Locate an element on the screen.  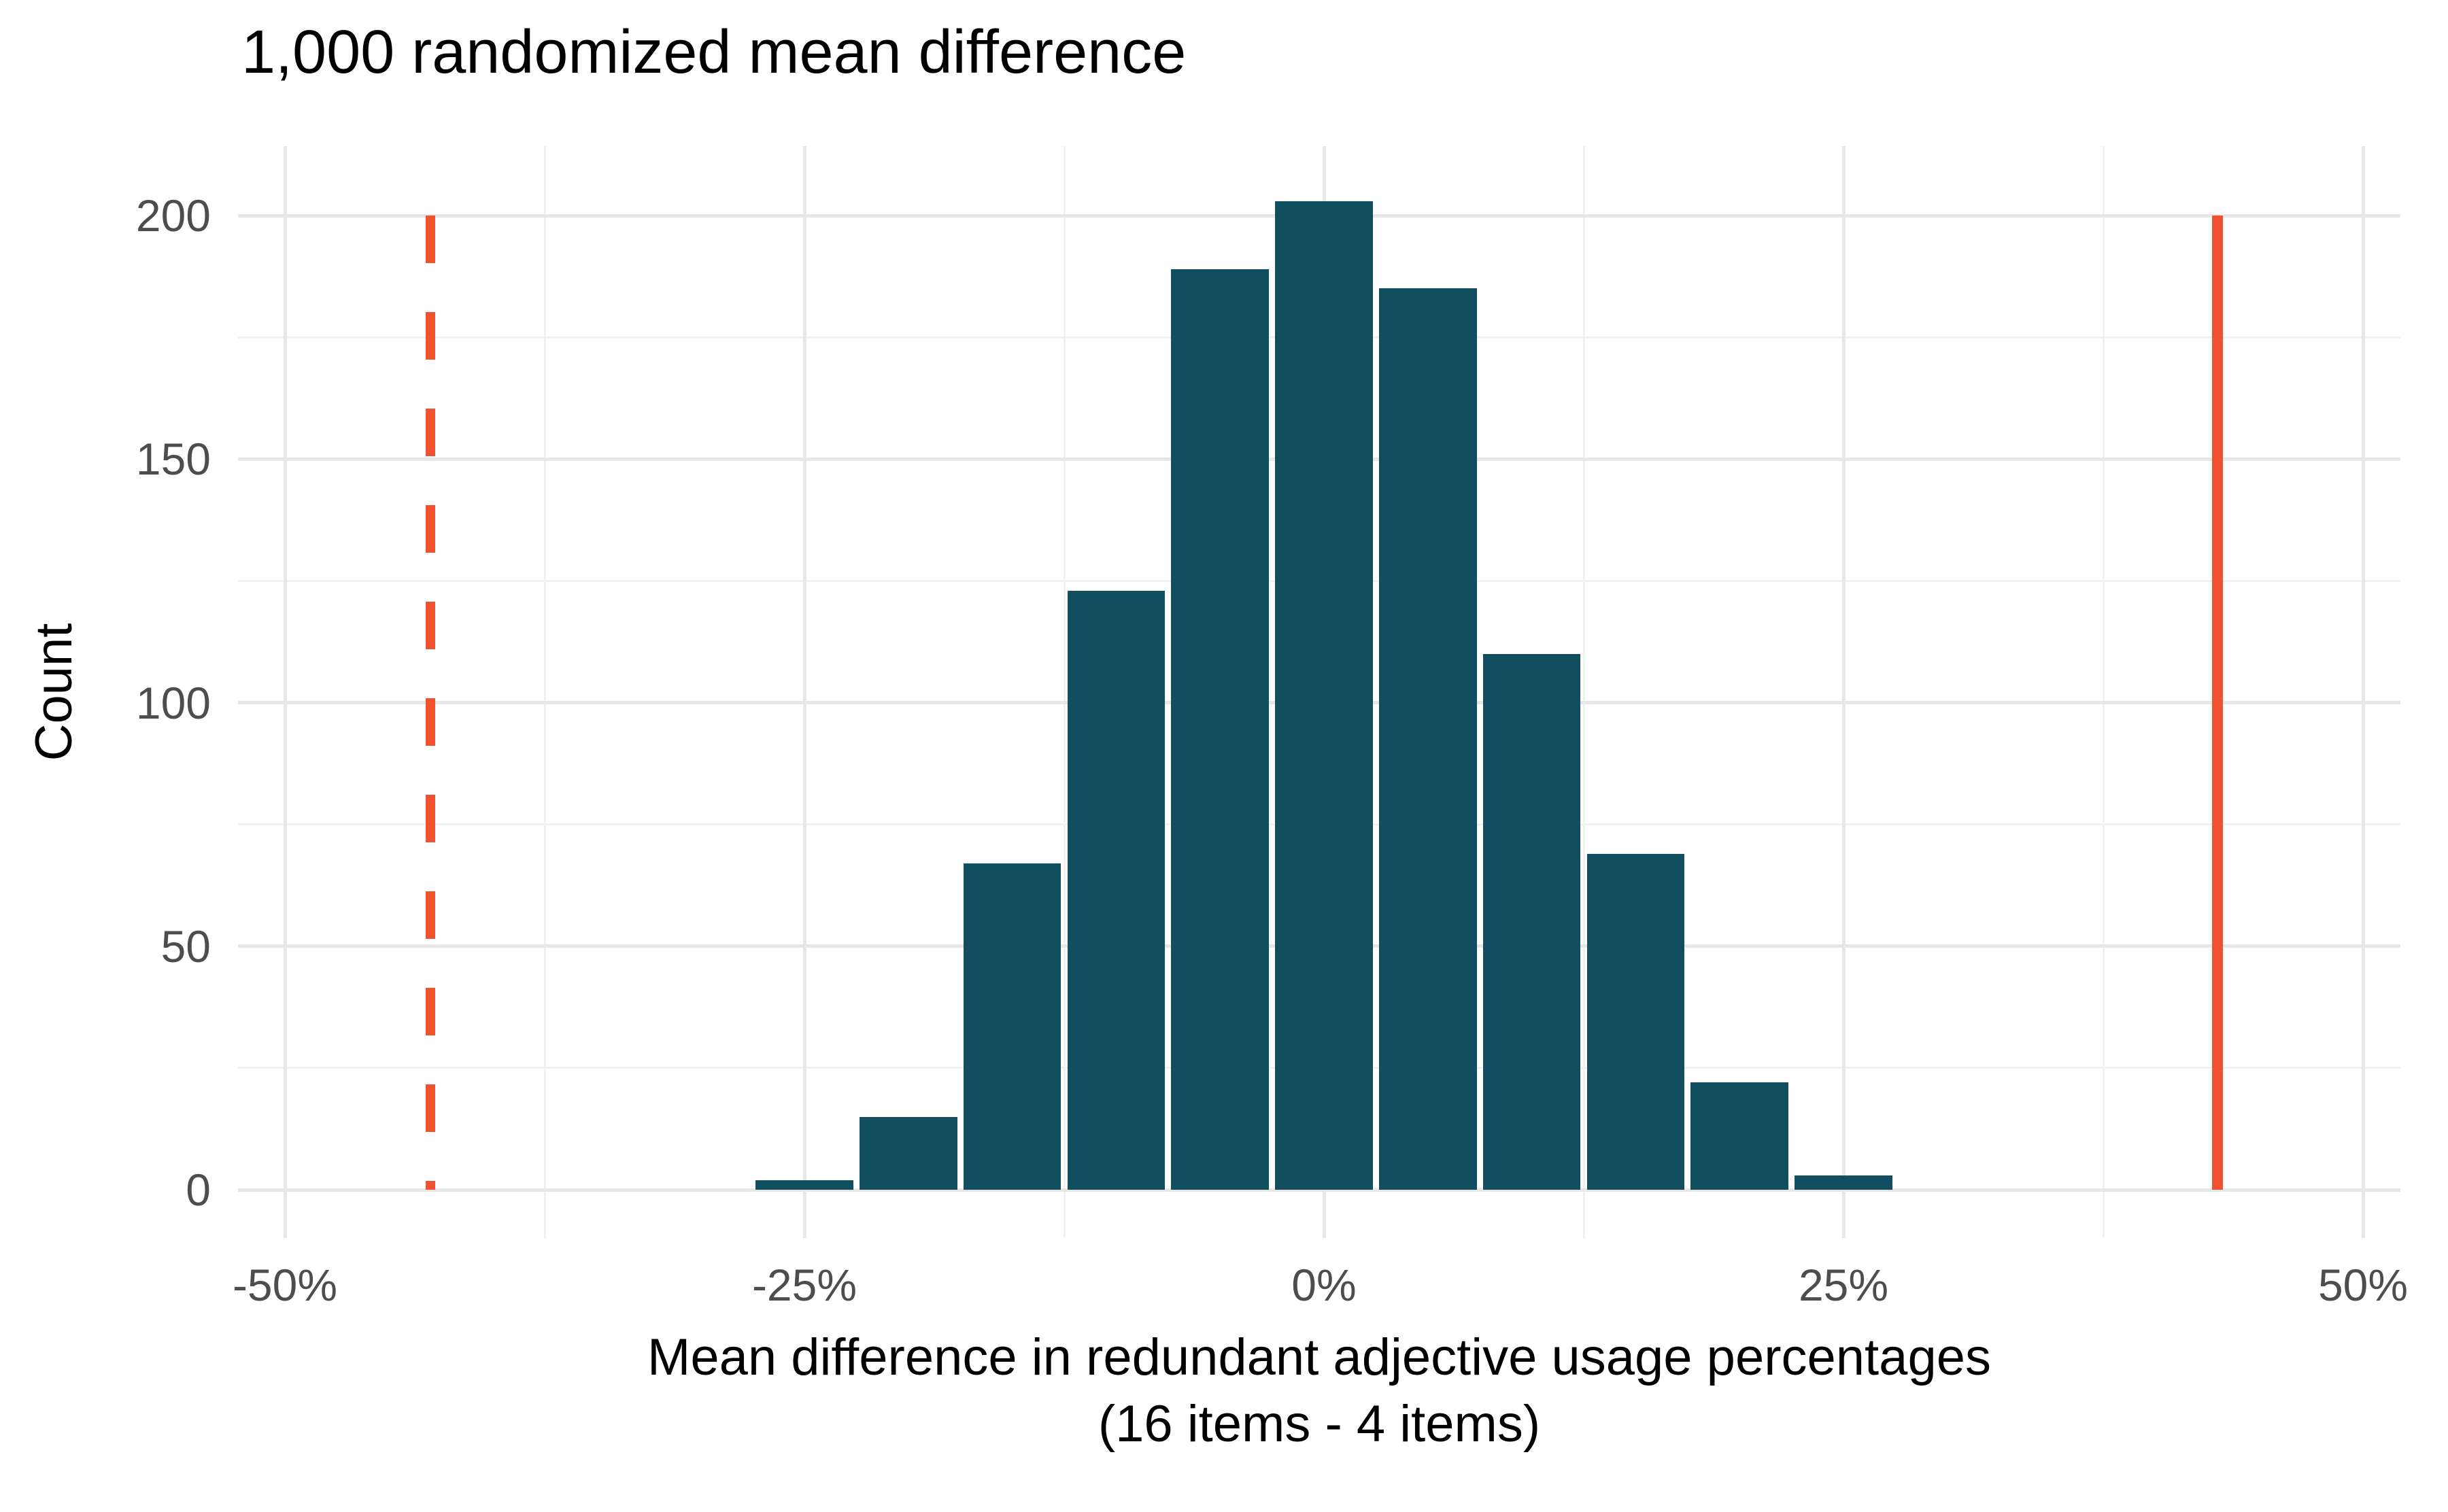
x-tick-label: -25% is located at coordinates (804, 1285).